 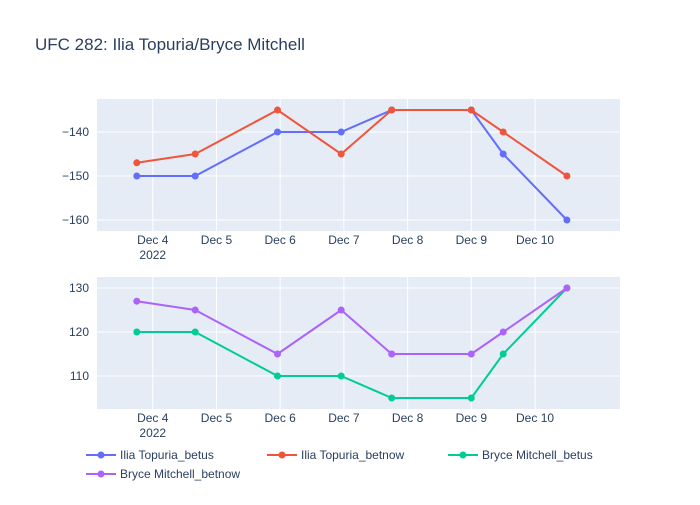 I want to click on y-tick-label: −160, so click(x=75, y=220).